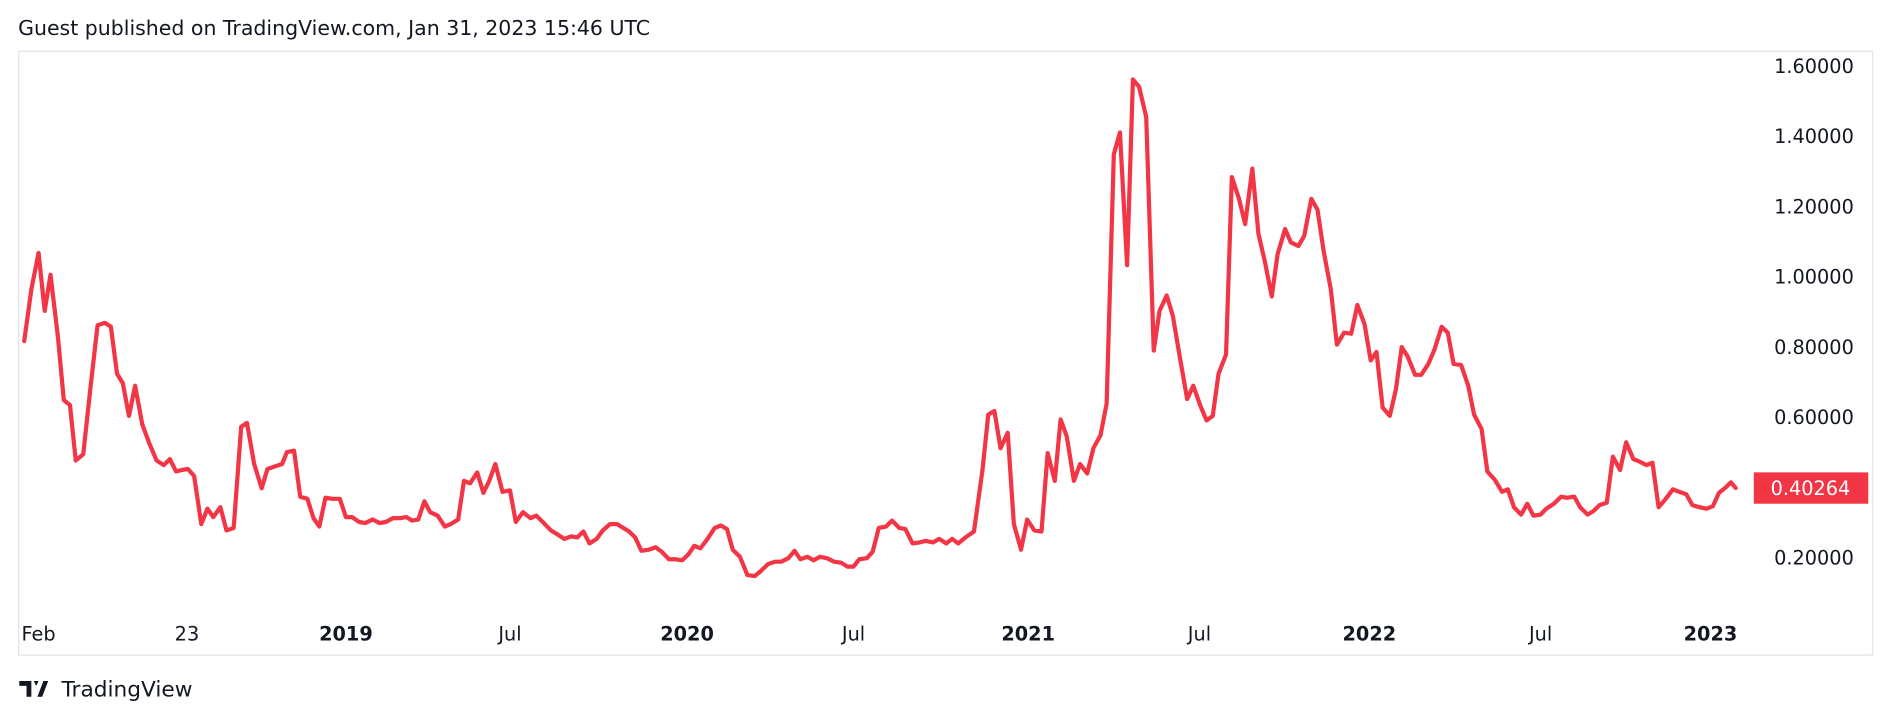 The image size is (1890, 722). I want to click on last-price-box, so click(1811, 488).